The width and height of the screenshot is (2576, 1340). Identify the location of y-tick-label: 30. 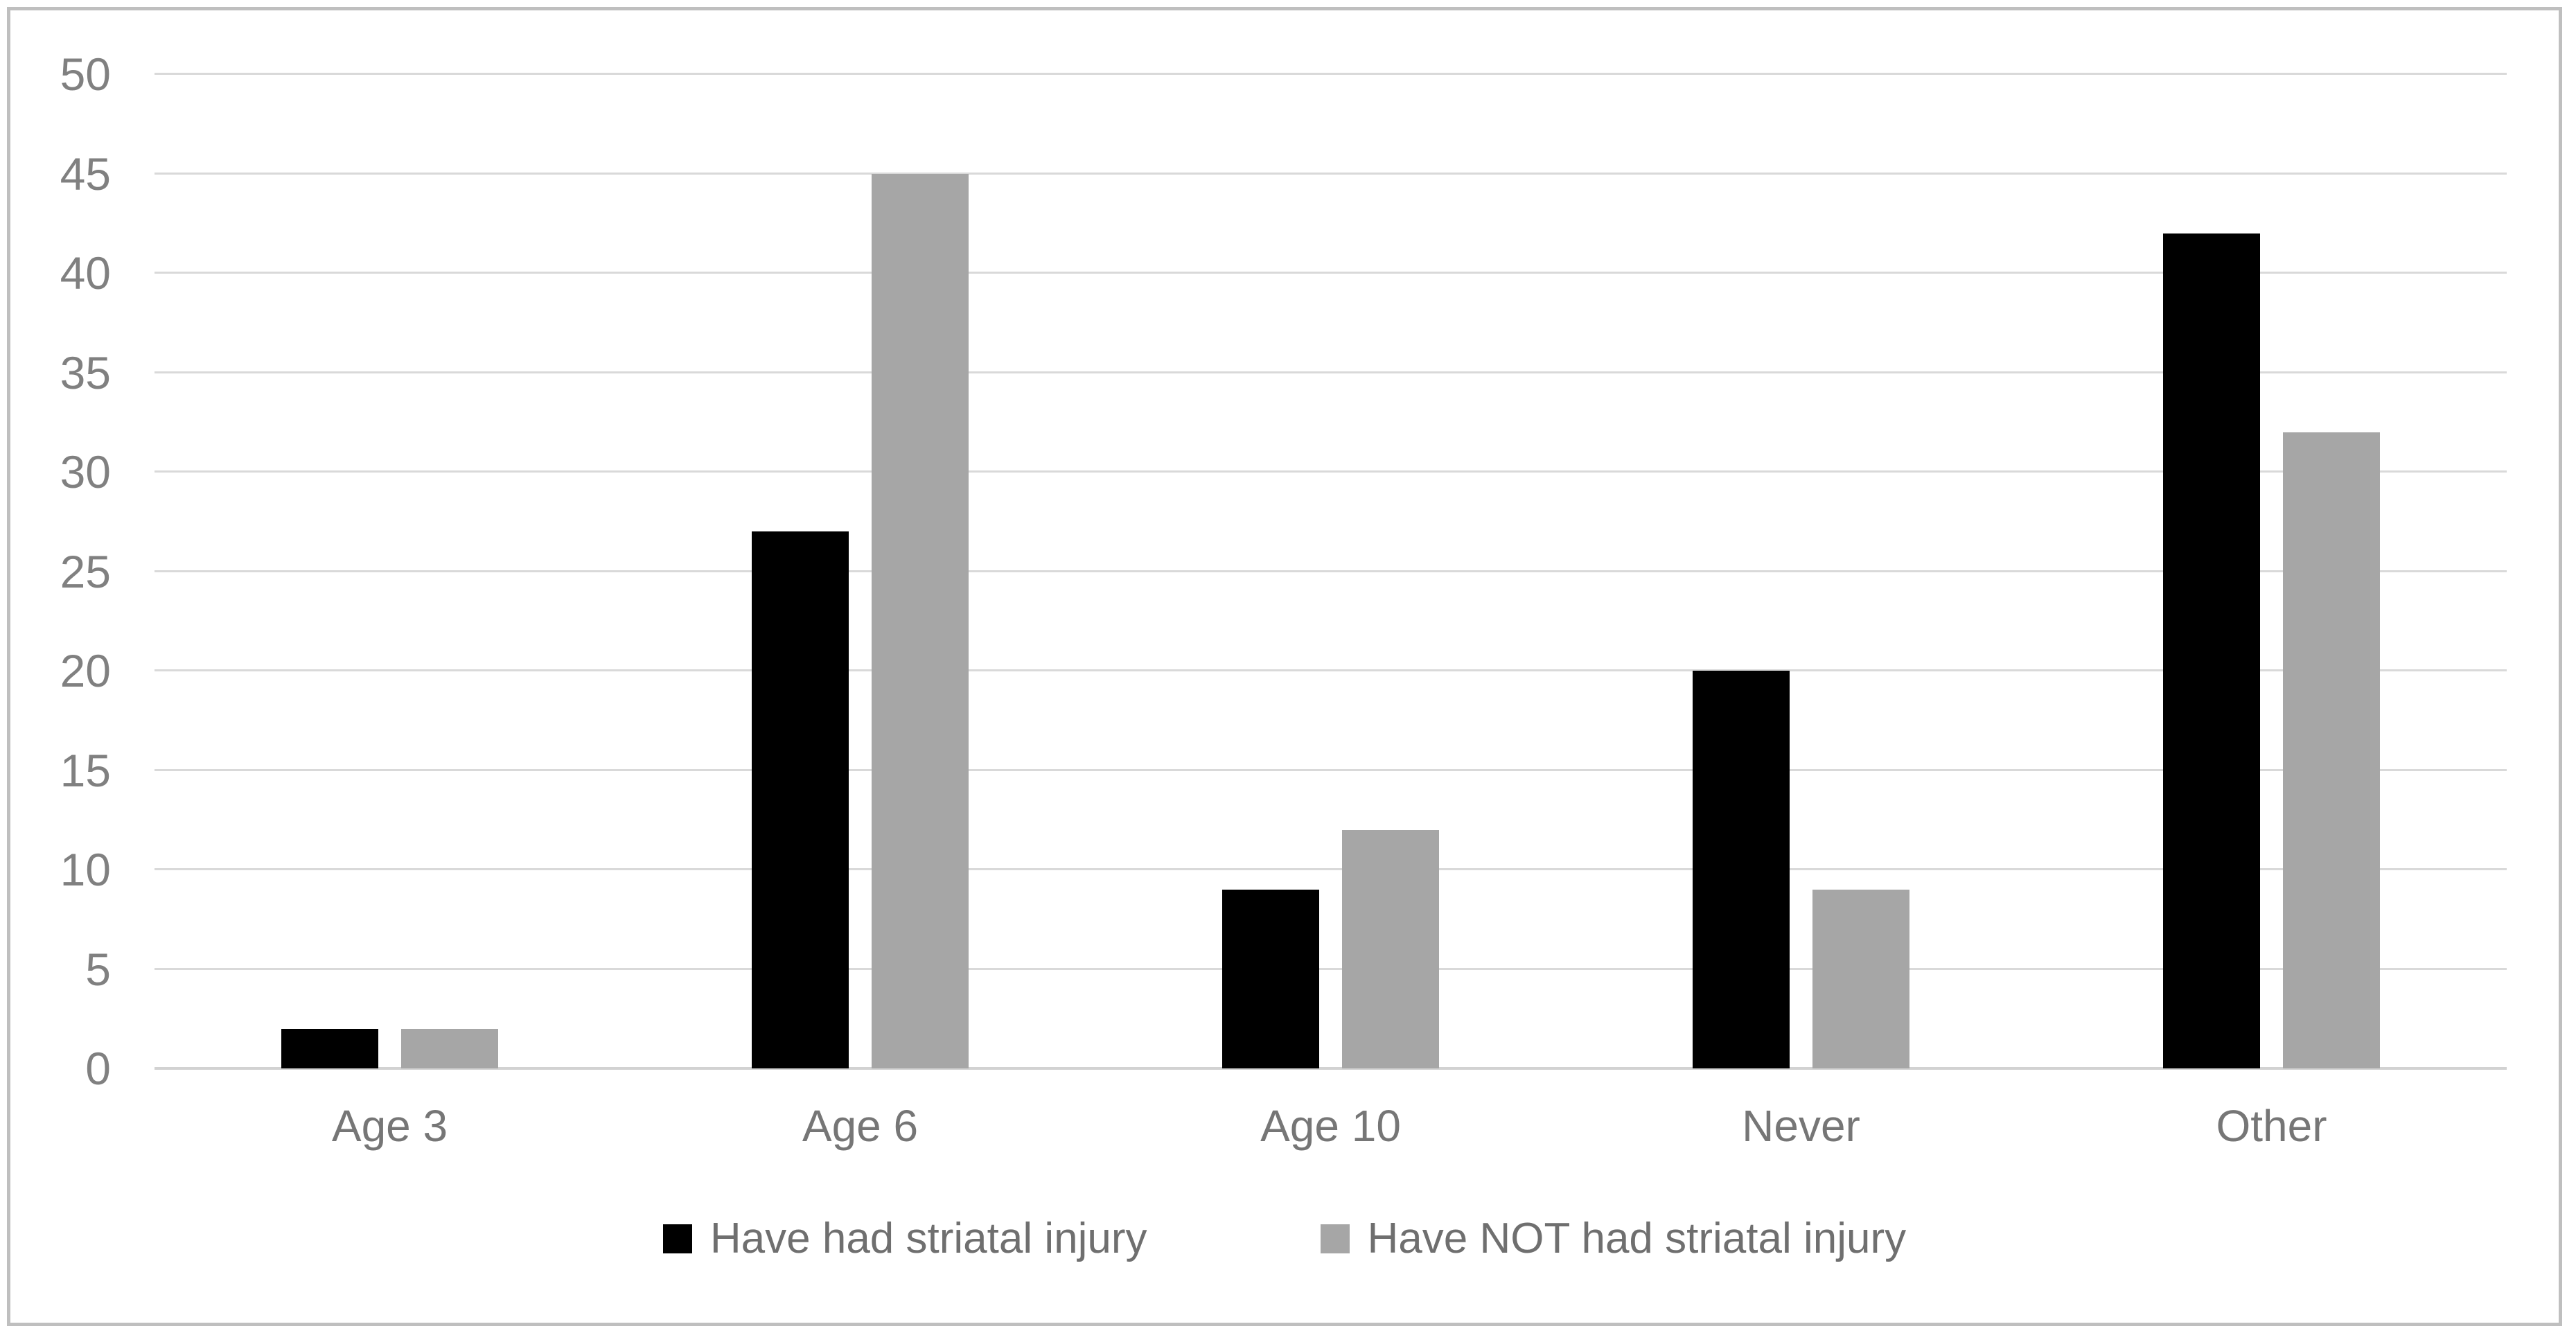
(85, 471).